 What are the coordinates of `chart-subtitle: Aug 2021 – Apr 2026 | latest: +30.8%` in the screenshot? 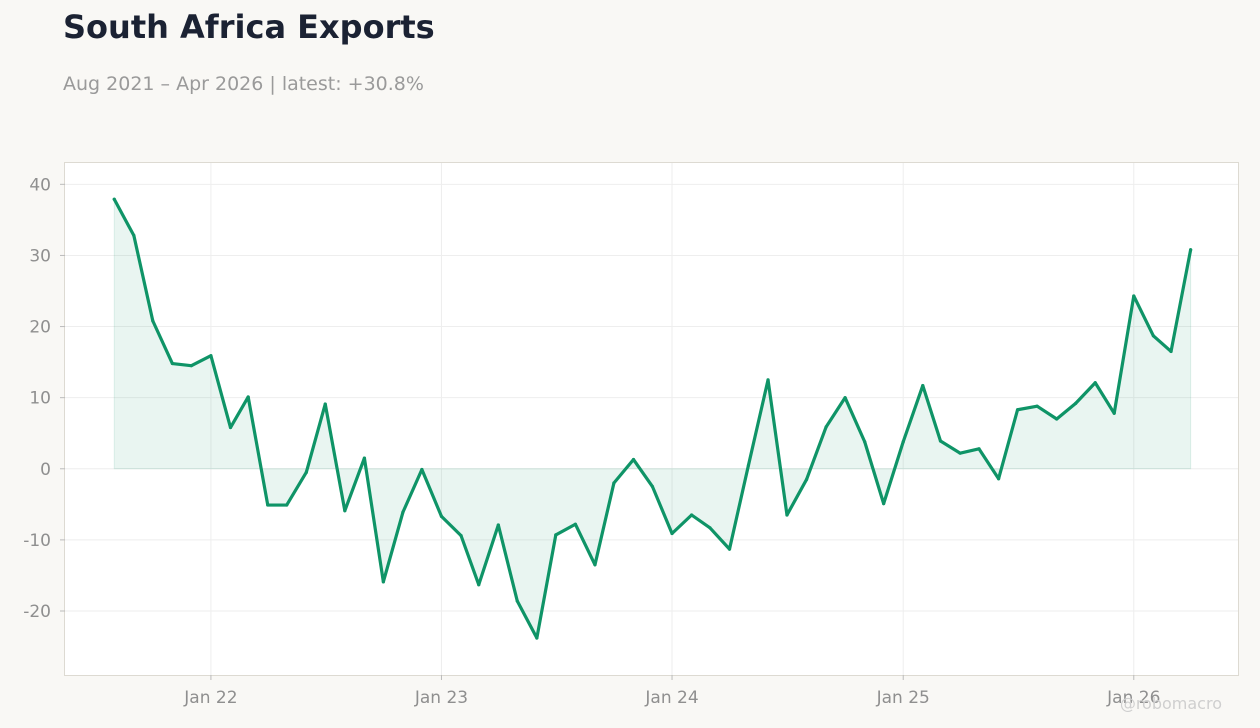 It's located at (243, 84).